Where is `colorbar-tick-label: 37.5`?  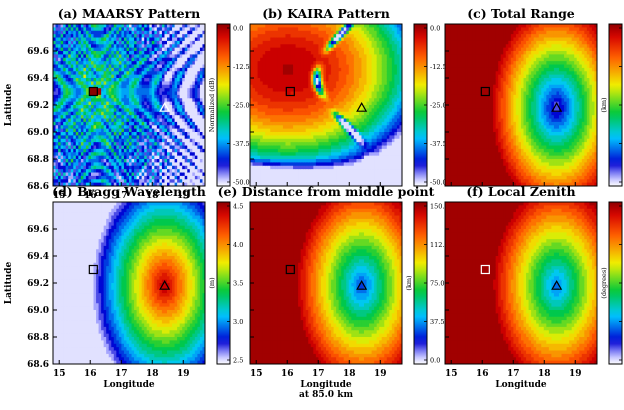 colorbar-tick-label: 37.5 is located at coordinates (437, 322).